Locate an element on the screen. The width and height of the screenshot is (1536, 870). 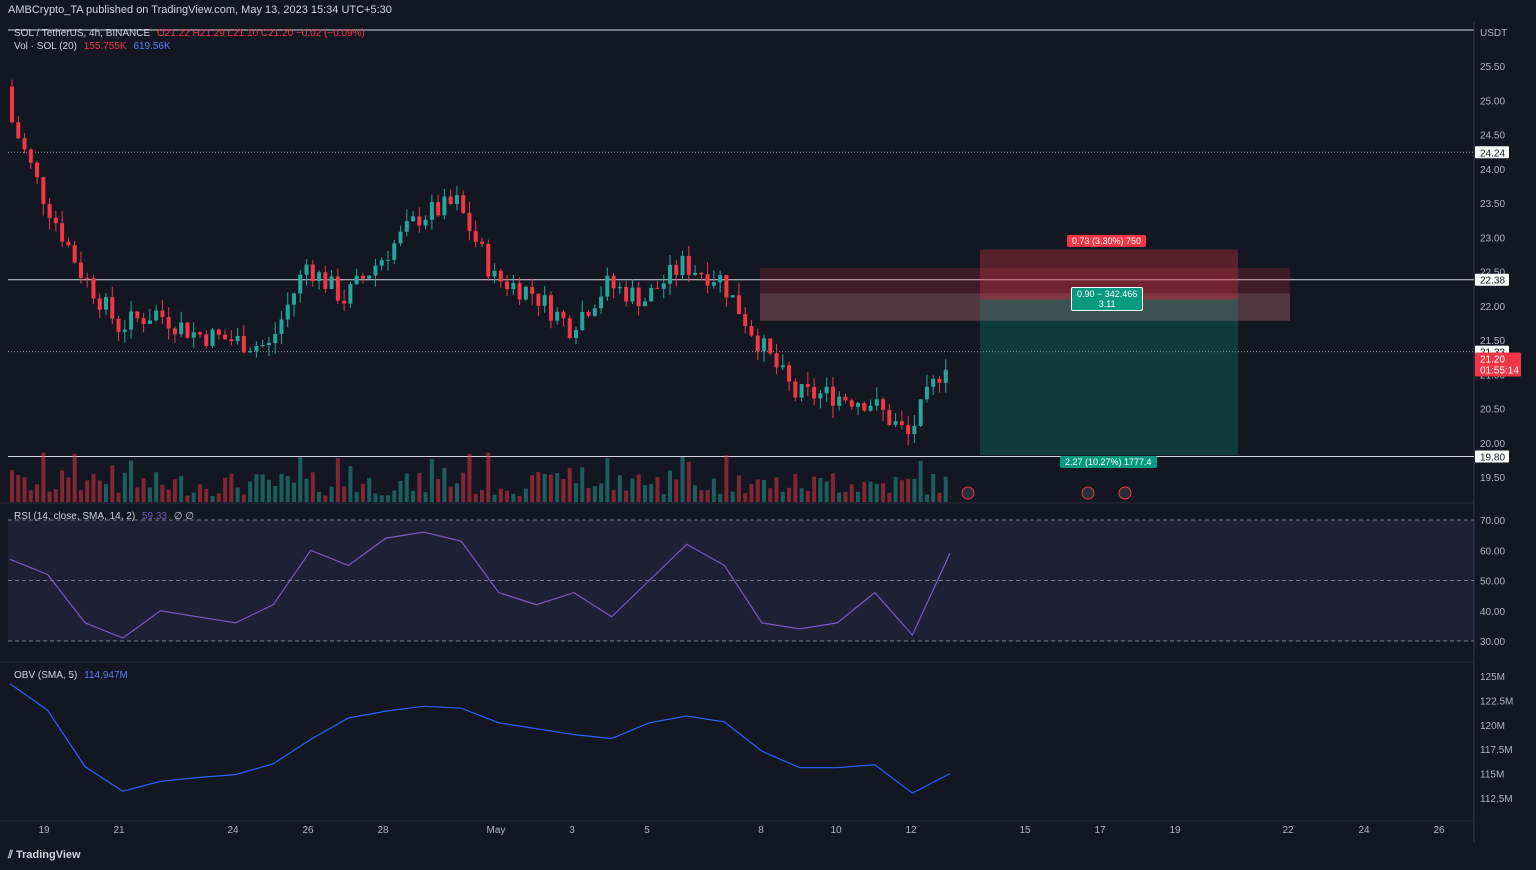
price-tick-label: 22.50 is located at coordinates (1492, 273).